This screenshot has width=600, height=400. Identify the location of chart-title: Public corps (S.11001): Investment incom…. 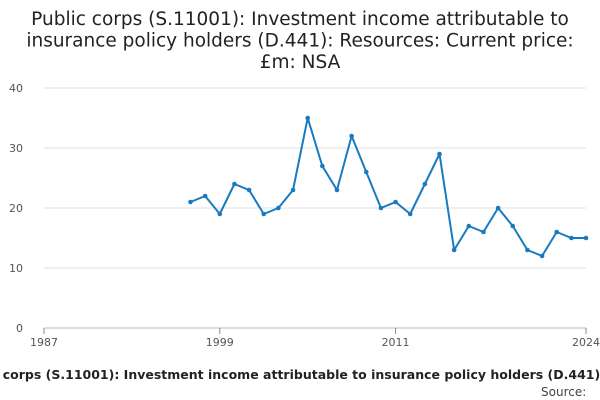
(299, 41).